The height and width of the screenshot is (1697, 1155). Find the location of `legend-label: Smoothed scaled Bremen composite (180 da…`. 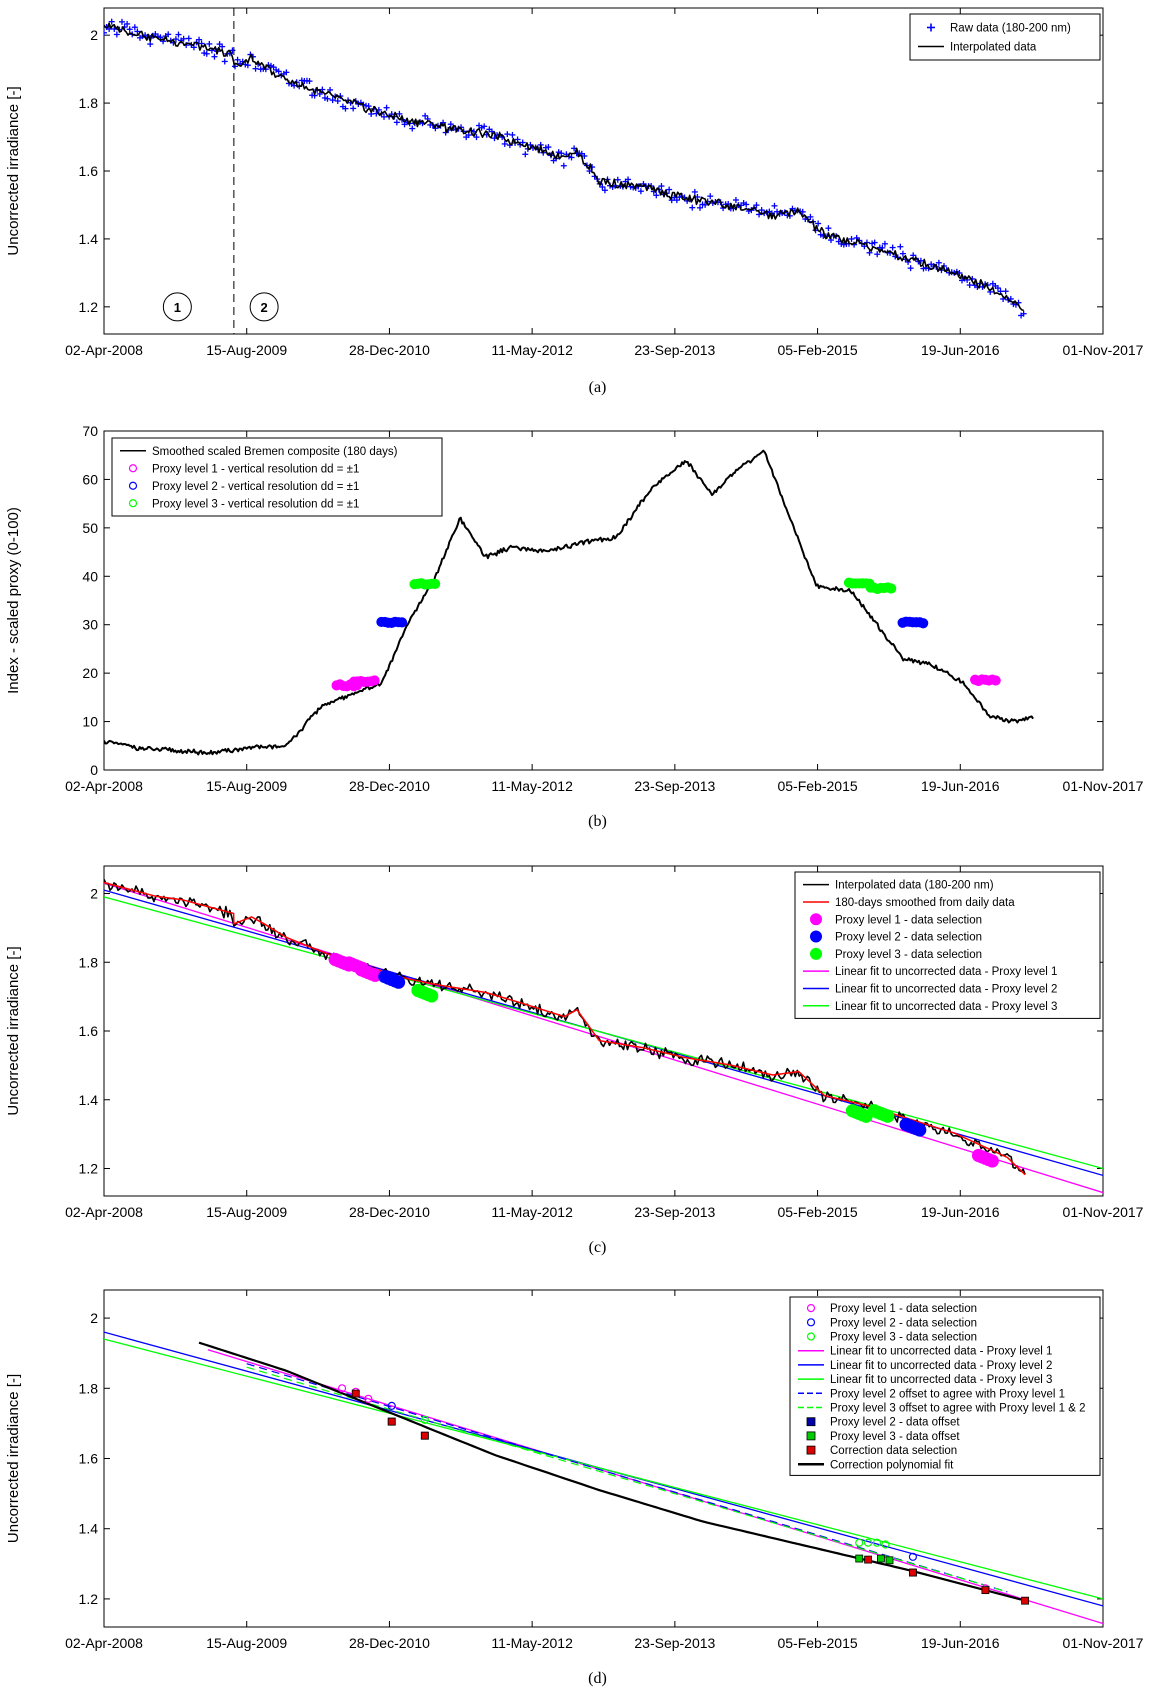

legend-label: Smoothed scaled Bremen composite (180 da… is located at coordinates (275, 452).